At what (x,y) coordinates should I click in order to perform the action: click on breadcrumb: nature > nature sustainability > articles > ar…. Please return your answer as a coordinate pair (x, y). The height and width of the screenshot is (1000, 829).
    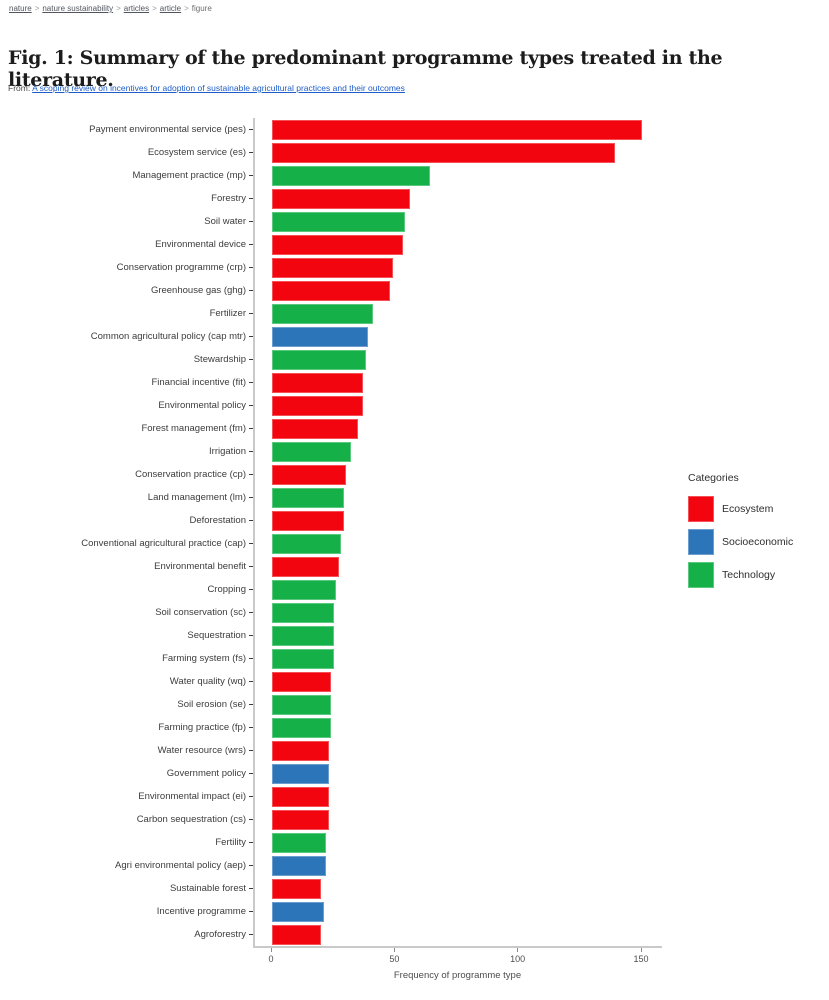
    Looking at the image, I should click on (110, 8).